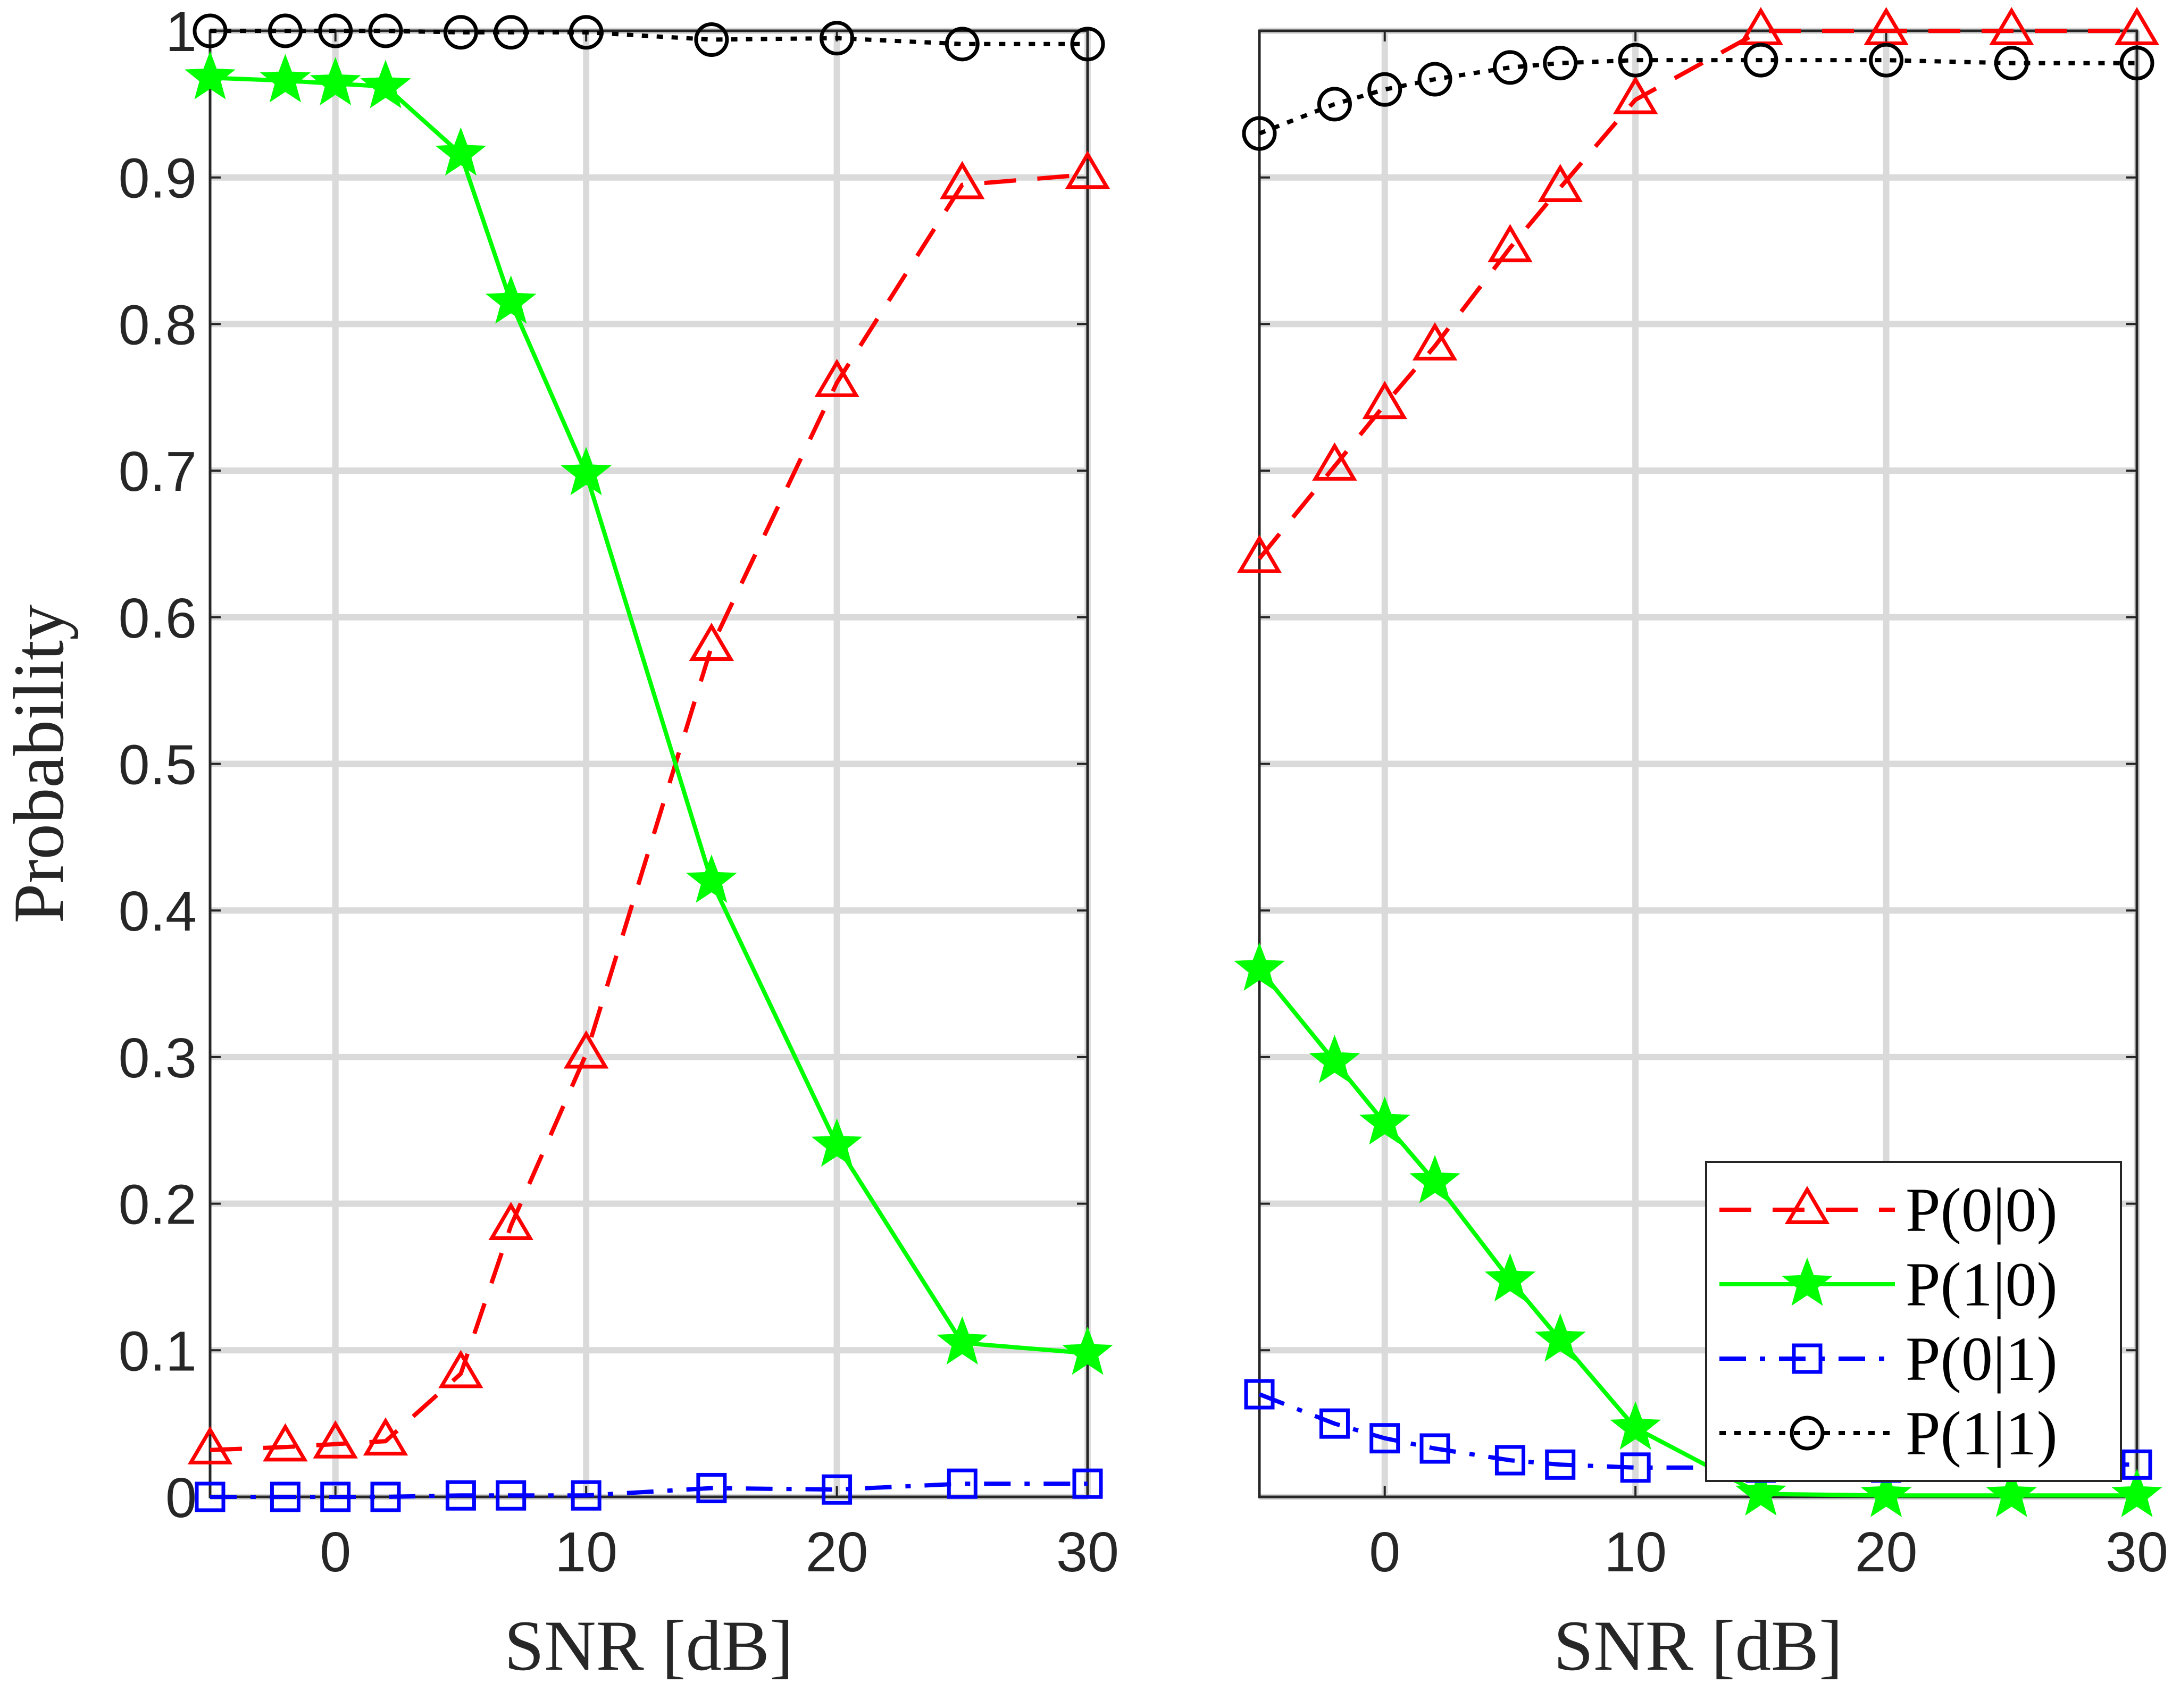  Describe the element at coordinates (158, 765) in the screenshot. I see `y-tick-label: 0.5` at that location.